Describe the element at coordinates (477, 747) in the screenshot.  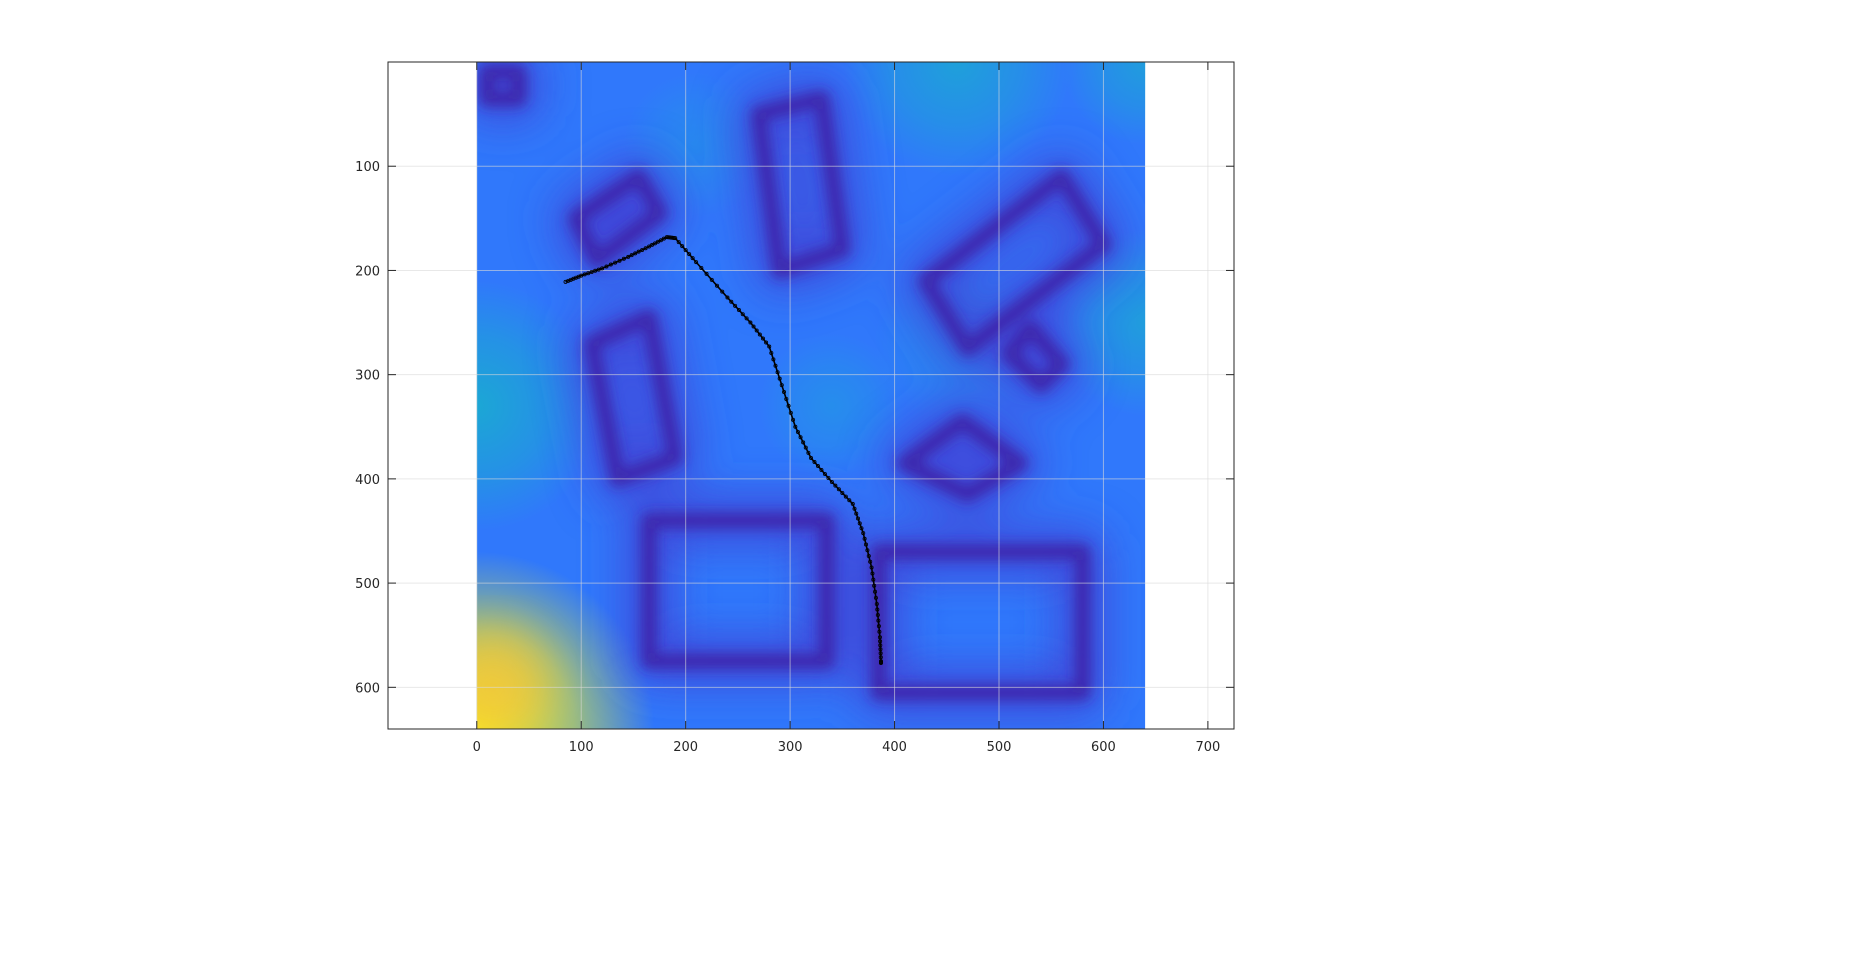
I see `x-tick-label: 0` at that location.